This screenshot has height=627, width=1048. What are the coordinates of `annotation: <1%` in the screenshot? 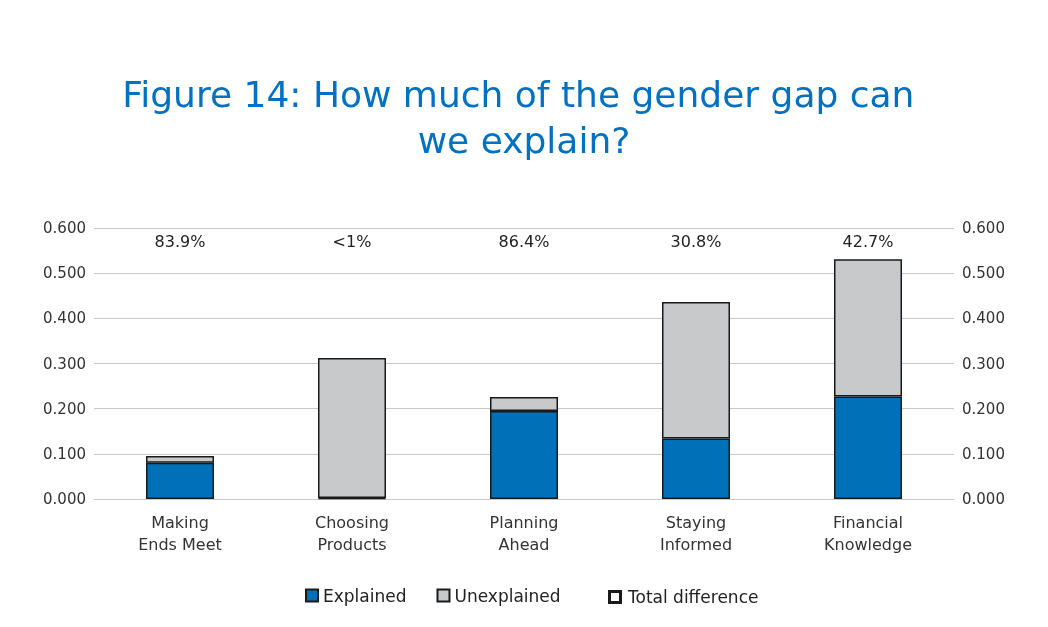 It's located at (352, 242).